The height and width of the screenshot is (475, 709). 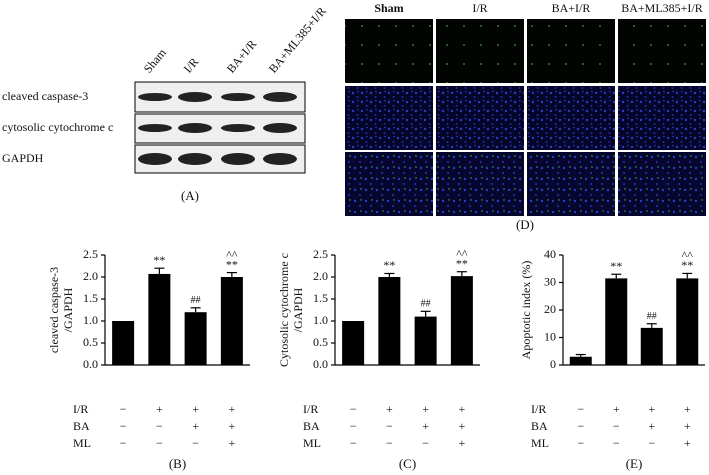 I want to click on y-tick-label: 30, so click(x=550, y=281).